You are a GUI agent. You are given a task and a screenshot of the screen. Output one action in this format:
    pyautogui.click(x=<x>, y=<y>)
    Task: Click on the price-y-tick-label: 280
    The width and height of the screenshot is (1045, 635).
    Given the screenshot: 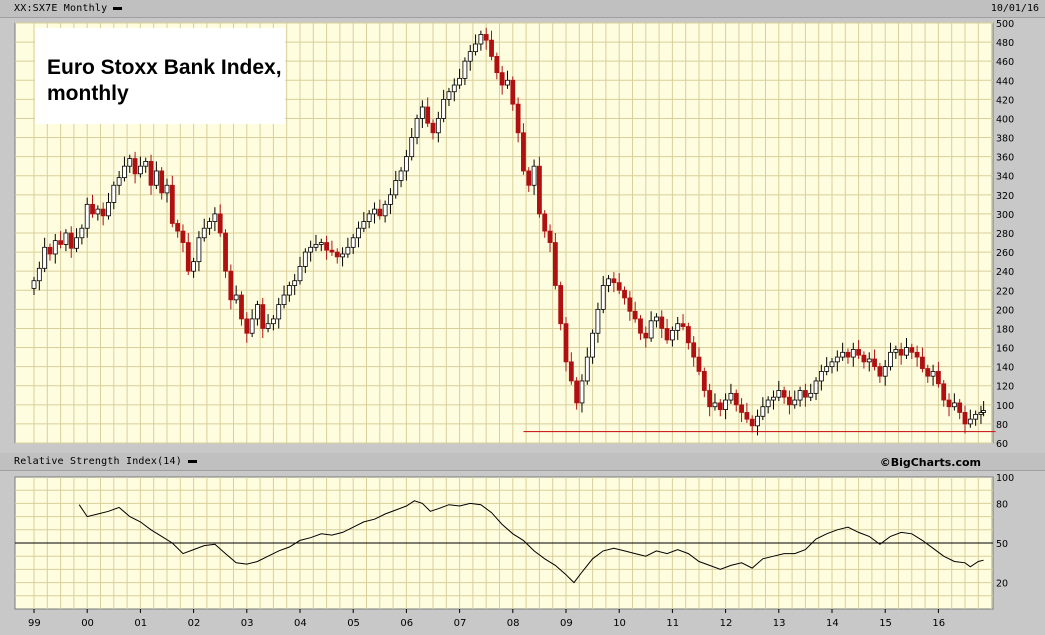 What is the action you would take?
    pyautogui.click(x=1005, y=234)
    